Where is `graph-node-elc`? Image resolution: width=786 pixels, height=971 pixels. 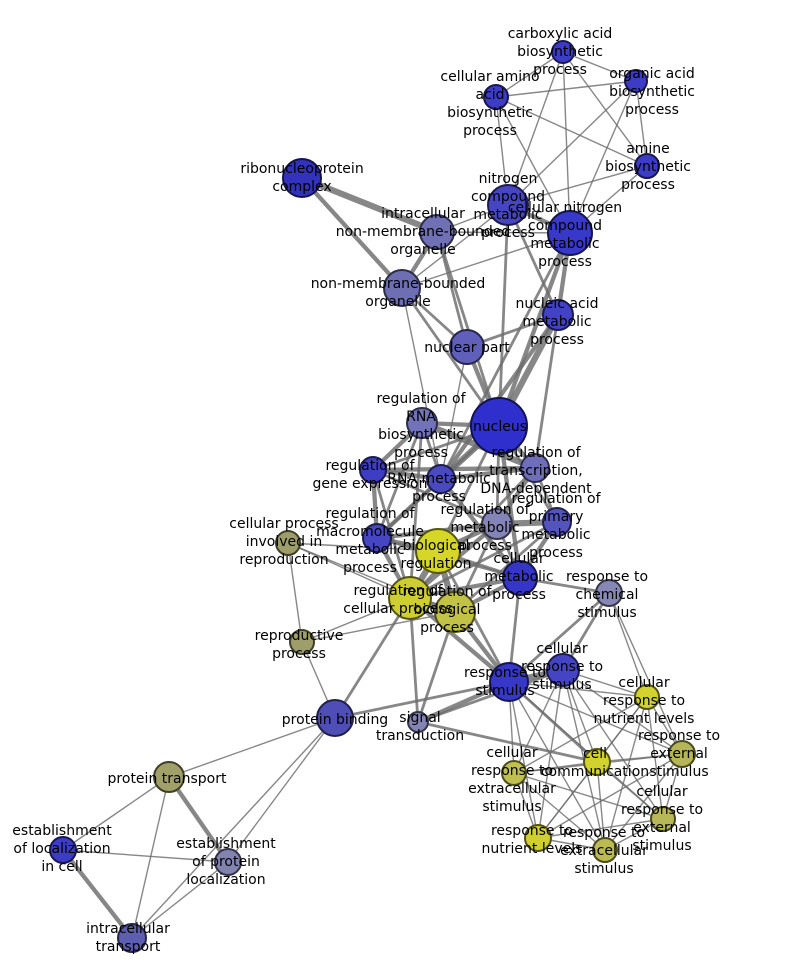 graph-node-elc is located at coordinates (63, 850).